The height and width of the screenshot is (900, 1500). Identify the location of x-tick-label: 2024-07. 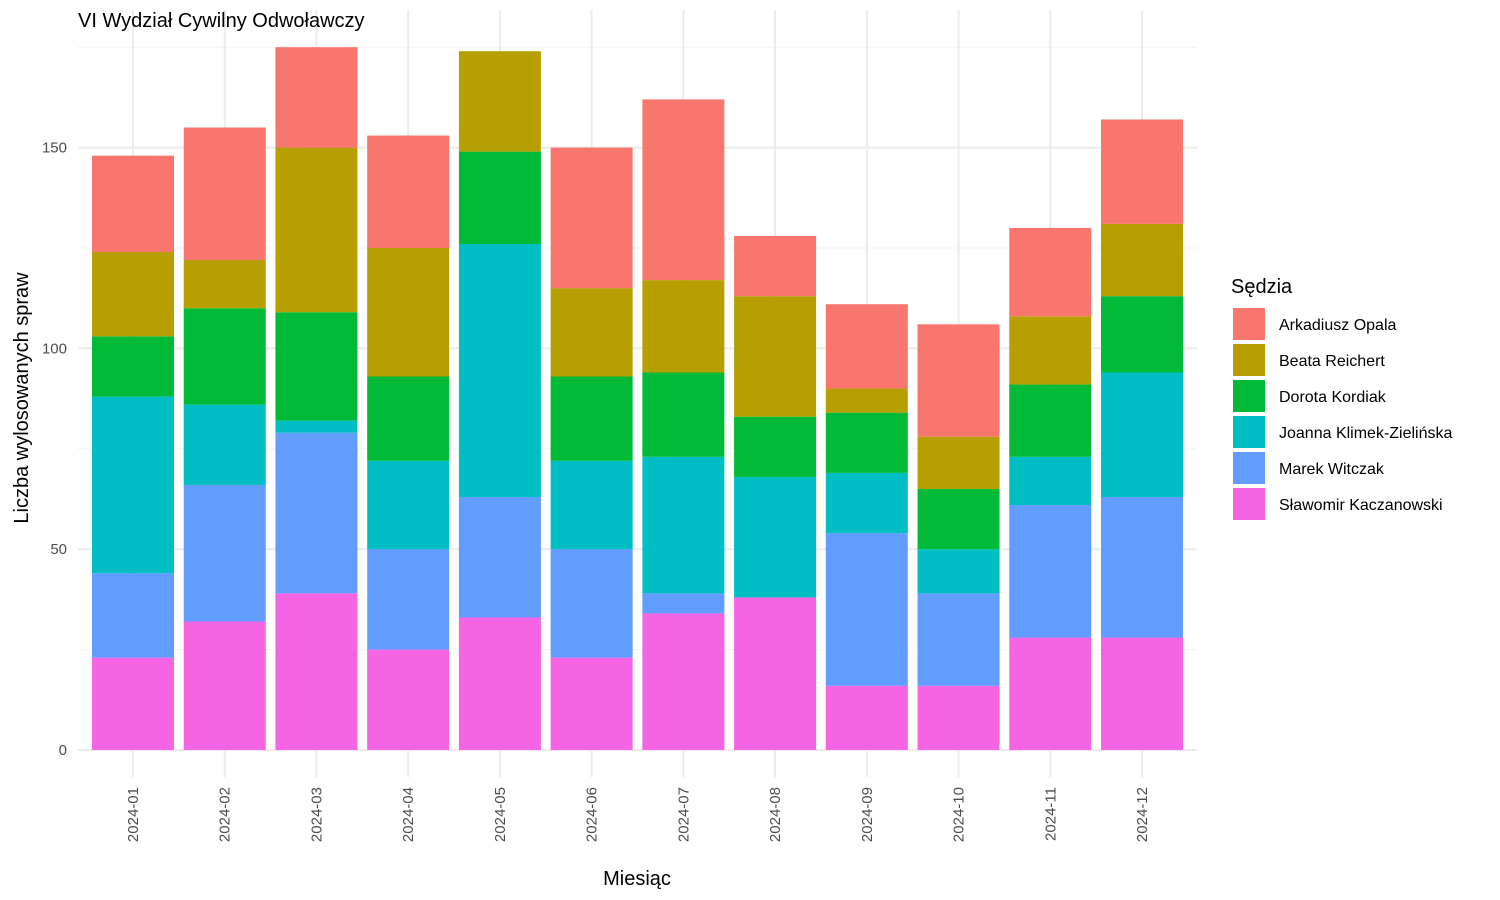
(683, 814).